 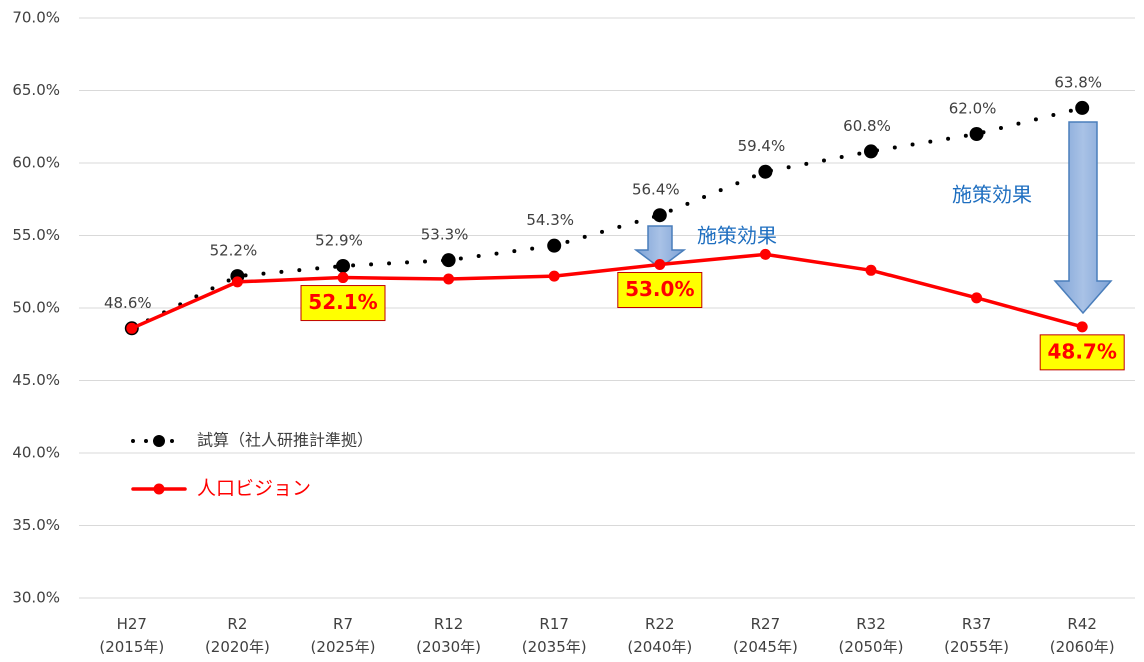 What do you see at coordinates (254, 489) in the screenshot?
I see `legend-label: 人口ビジョン` at bounding box center [254, 489].